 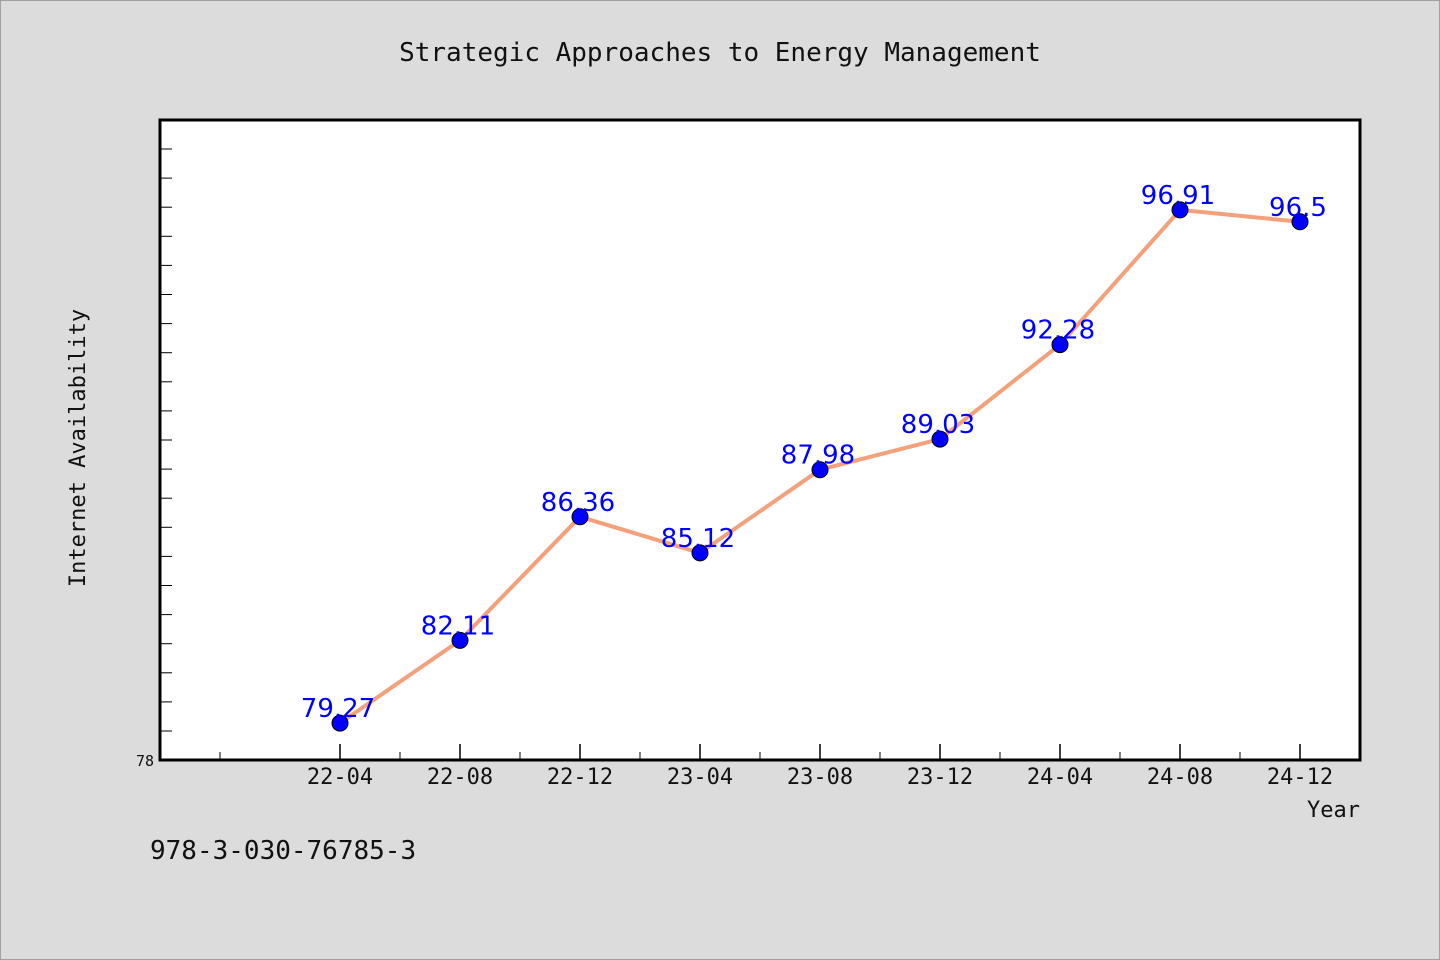 What do you see at coordinates (698, 539) in the screenshot?
I see `data-label: 85.12` at bounding box center [698, 539].